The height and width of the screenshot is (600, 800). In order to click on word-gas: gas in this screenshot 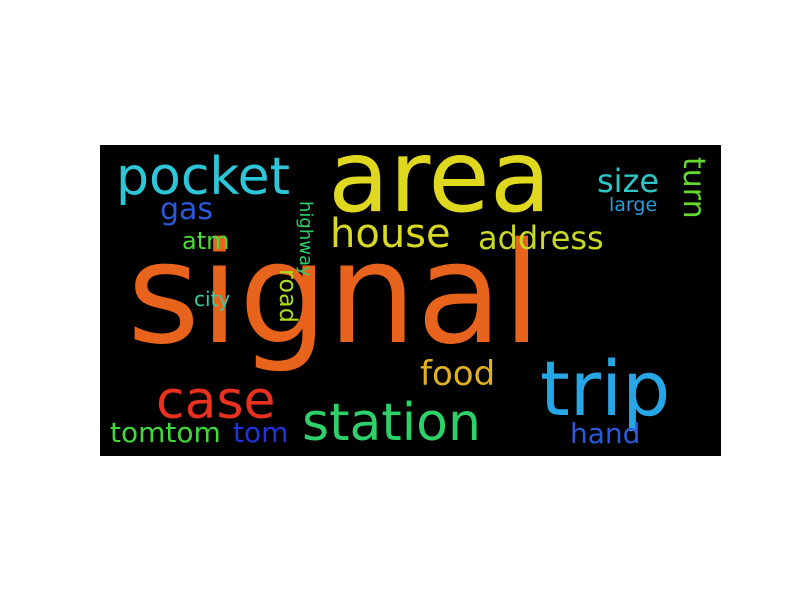, I will do `click(187, 209)`.